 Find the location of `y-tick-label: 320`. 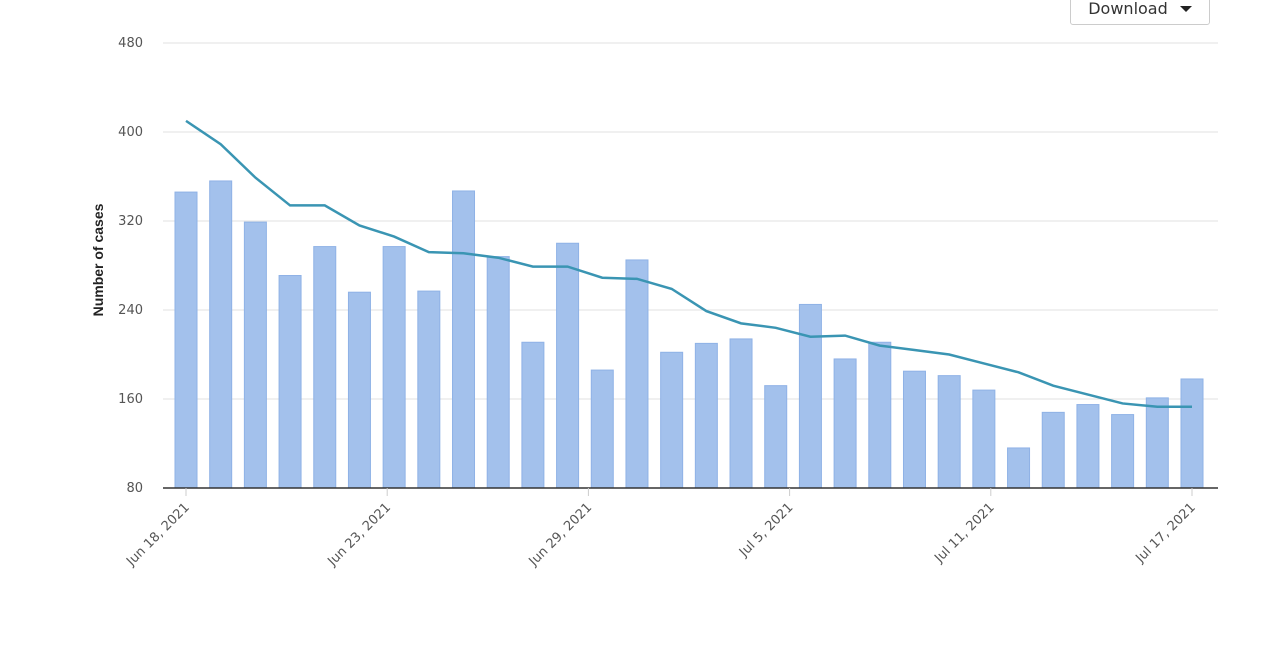

y-tick-label: 320 is located at coordinates (130, 221).